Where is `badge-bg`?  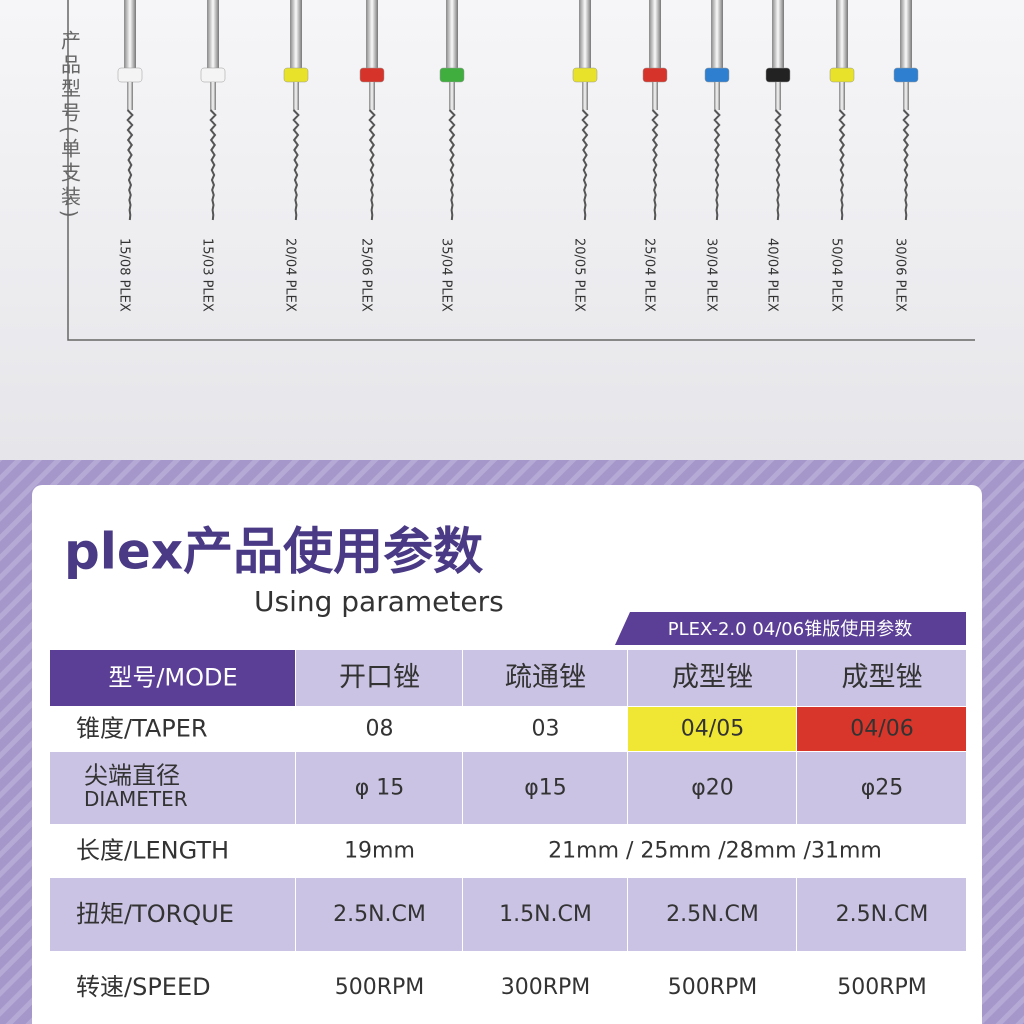 badge-bg is located at coordinates (790, 628).